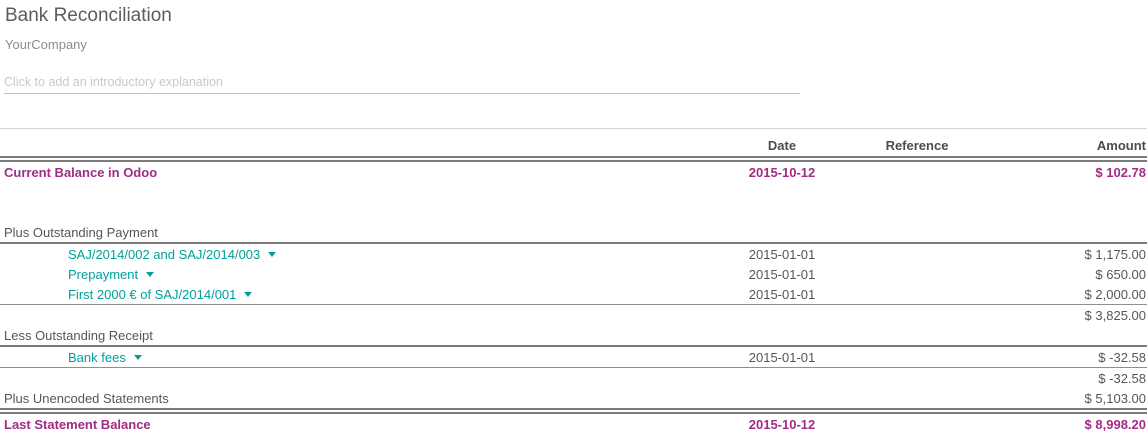  What do you see at coordinates (350, 357) in the screenshot?
I see `row-label-cell: Bank fees` at bounding box center [350, 357].